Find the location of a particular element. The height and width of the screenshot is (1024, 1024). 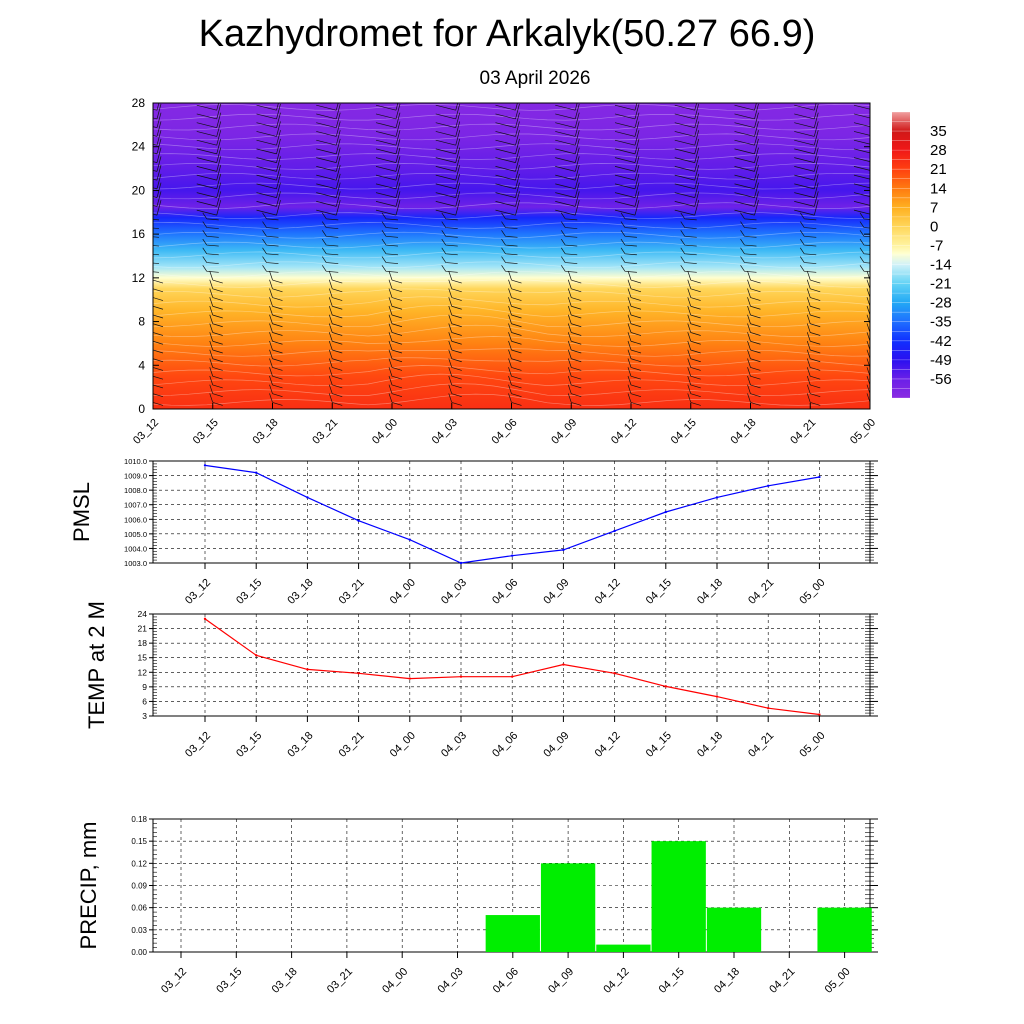

x-tick-label: 03_12 is located at coordinates (174, 981).